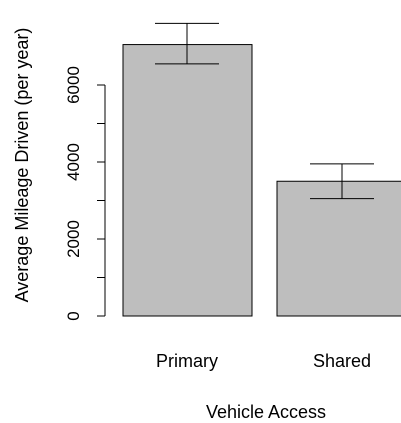 The height and width of the screenshot is (423, 401). I want to click on y-axis: 0 2000 4000 6000, so click(85, 193).